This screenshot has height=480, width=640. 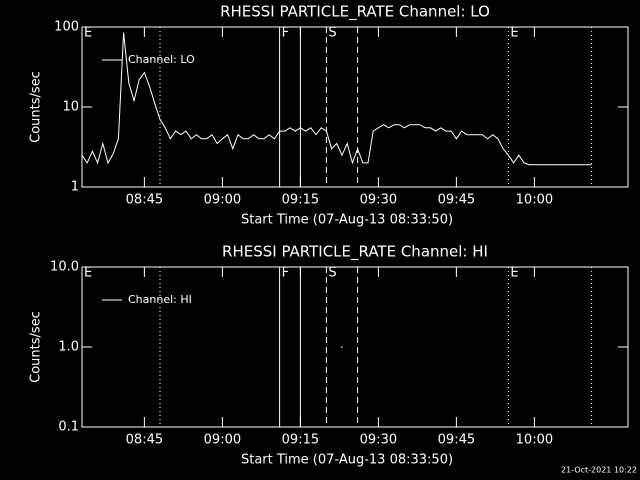 What do you see at coordinates (66, 27) in the screenshot?
I see `y-tick-label: 100` at bounding box center [66, 27].